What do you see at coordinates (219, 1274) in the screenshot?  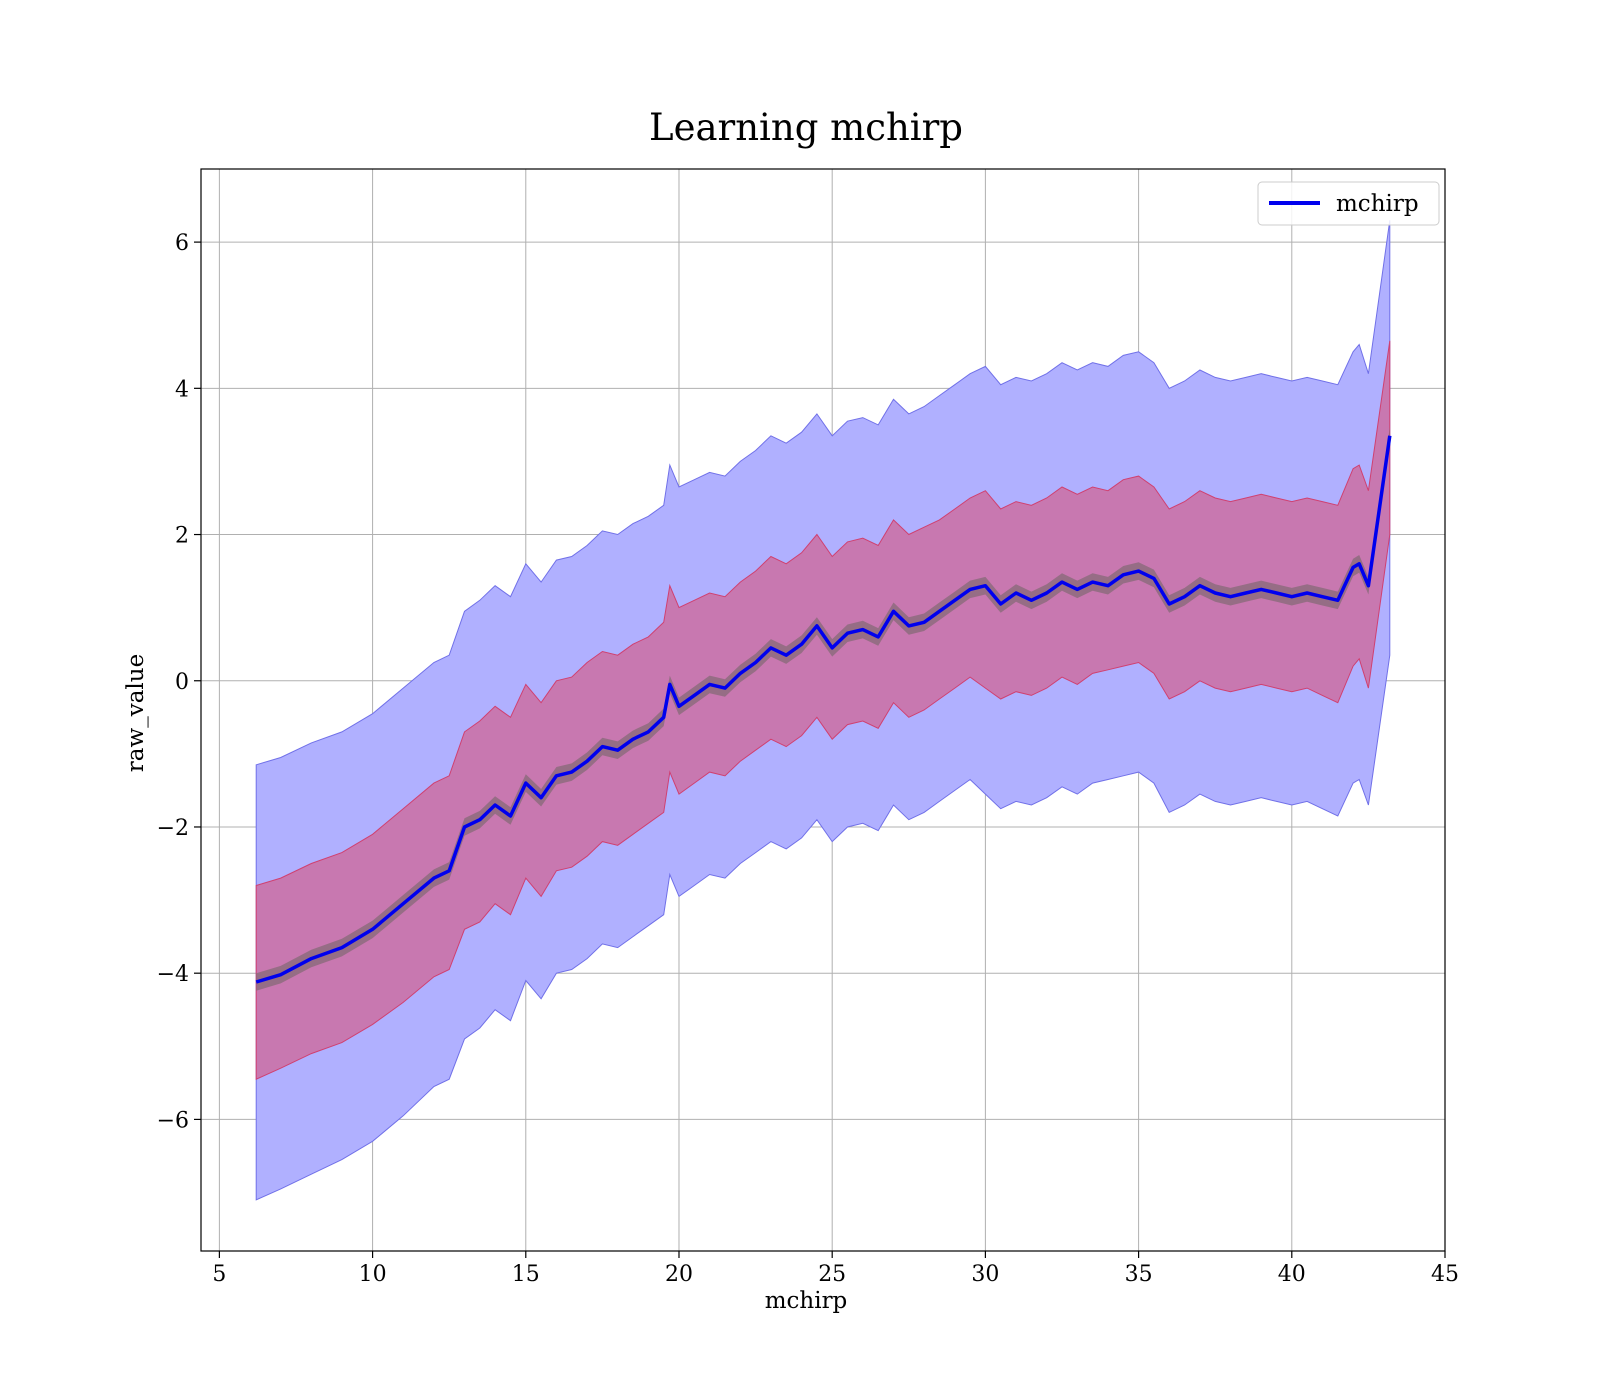 I see `x-tick-label: 5` at bounding box center [219, 1274].